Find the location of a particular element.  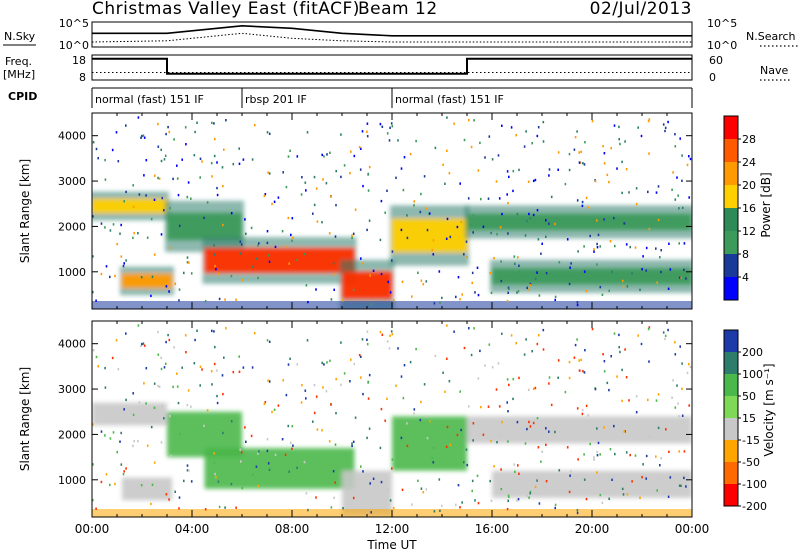

velocity-y-tick-label: 4000 is located at coordinates (72, 344).